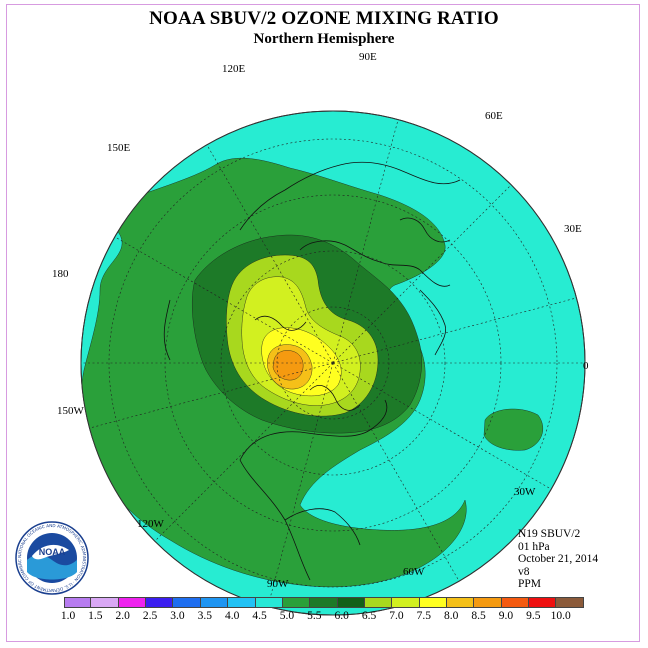 Image resolution: width=648 pixels, height=648 pixels. I want to click on colorbar-tick-label: 5.0, so click(287, 616).